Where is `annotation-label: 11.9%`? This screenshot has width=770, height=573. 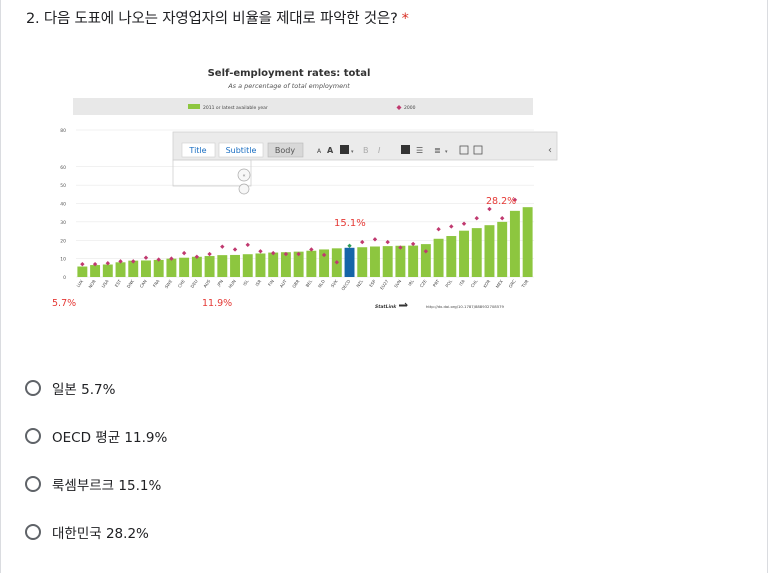
annotation-label: 11.9% is located at coordinates (217, 303).